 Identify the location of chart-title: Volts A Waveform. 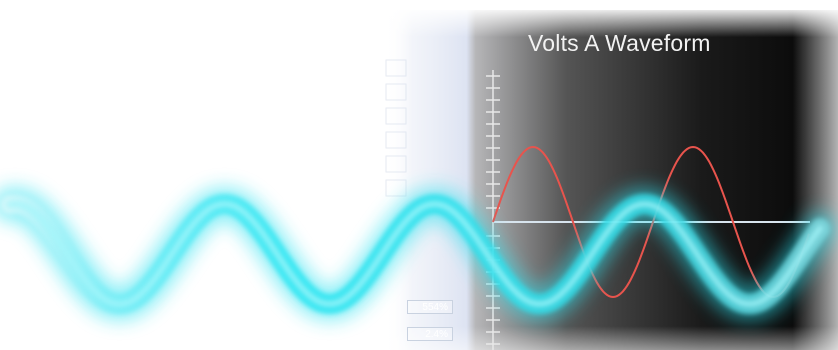
(619, 43).